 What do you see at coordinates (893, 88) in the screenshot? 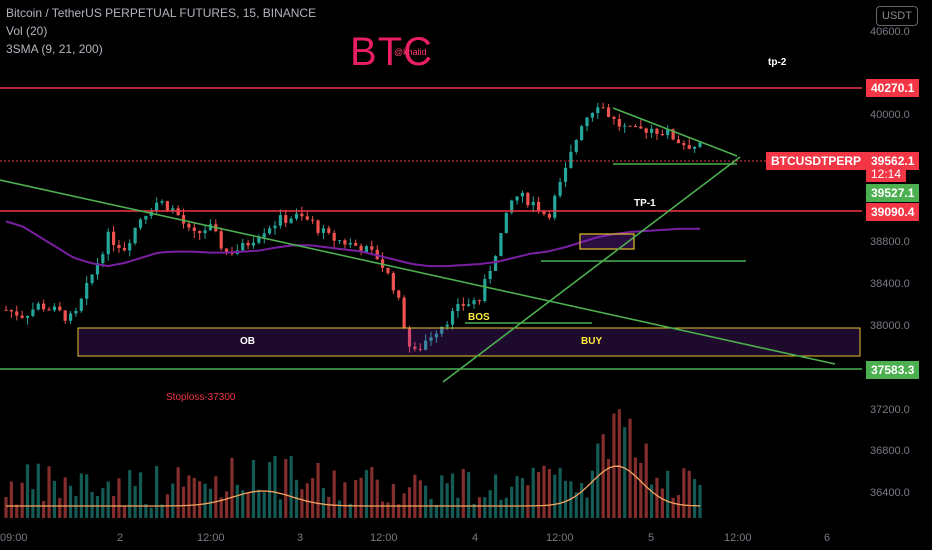
I see `tp2-price-tag: 40270.1` at bounding box center [893, 88].